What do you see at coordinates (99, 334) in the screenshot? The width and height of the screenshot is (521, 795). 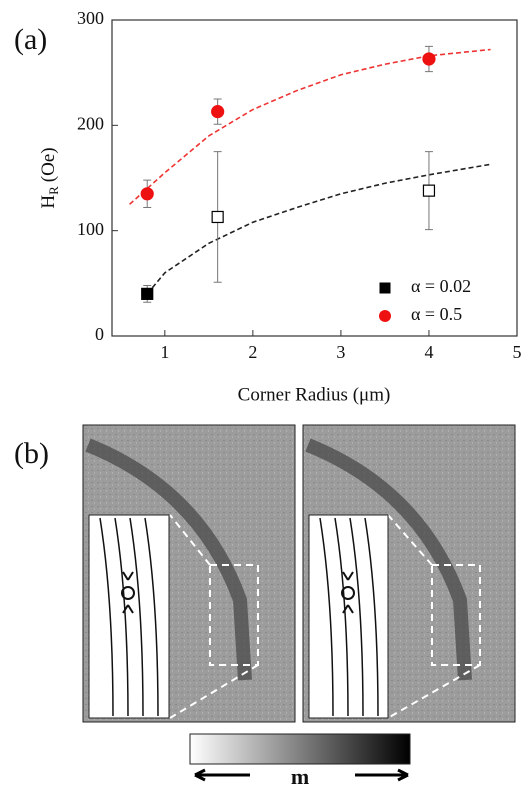 I see `y-tick-label: 0` at bounding box center [99, 334].